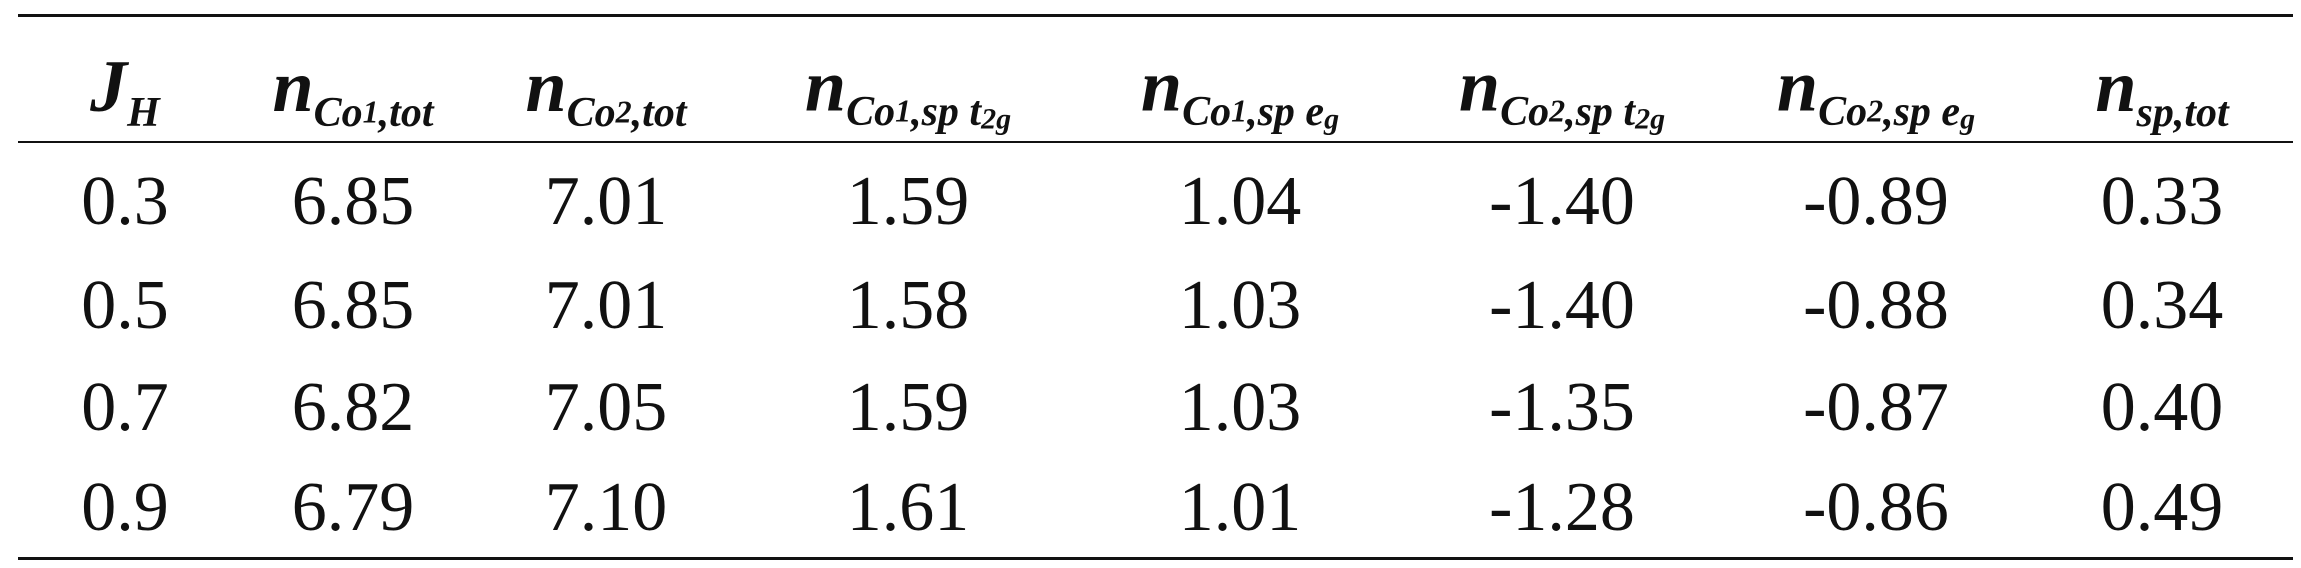 The image size is (2301, 568). What do you see at coordinates (908, 305) in the screenshot?
I see `table-cell: 1.58` at bounding box center [908, 305].